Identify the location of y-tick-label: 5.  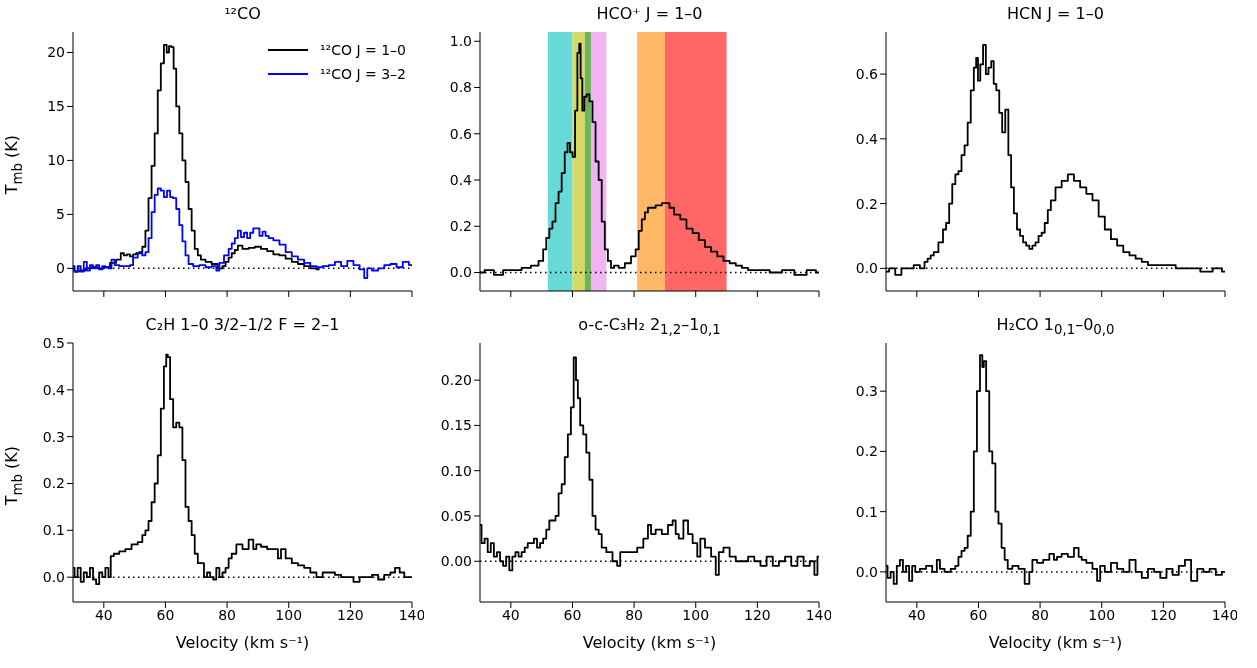
(60, 214).